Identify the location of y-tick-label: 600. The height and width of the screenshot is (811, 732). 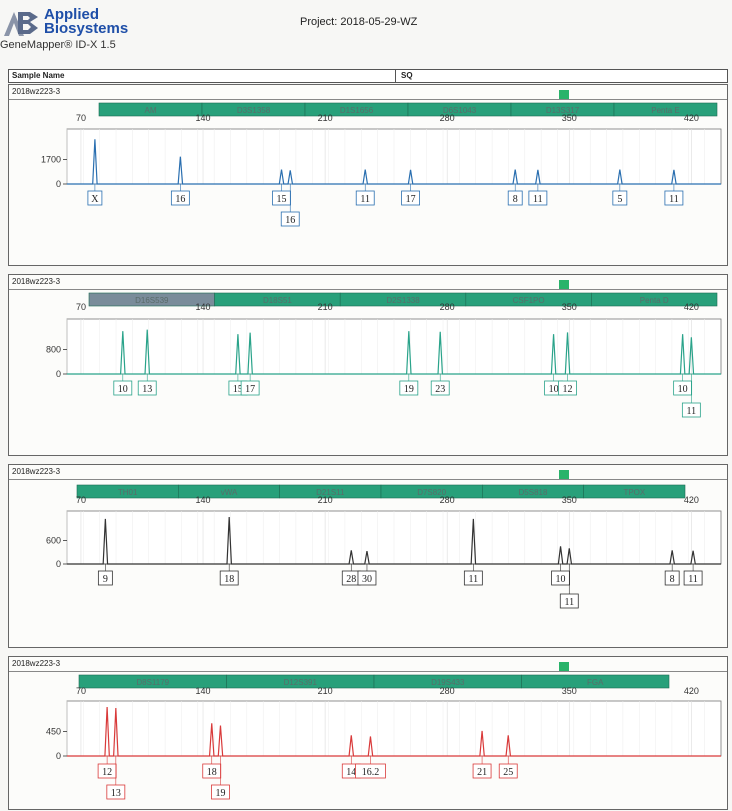
(53, 541).